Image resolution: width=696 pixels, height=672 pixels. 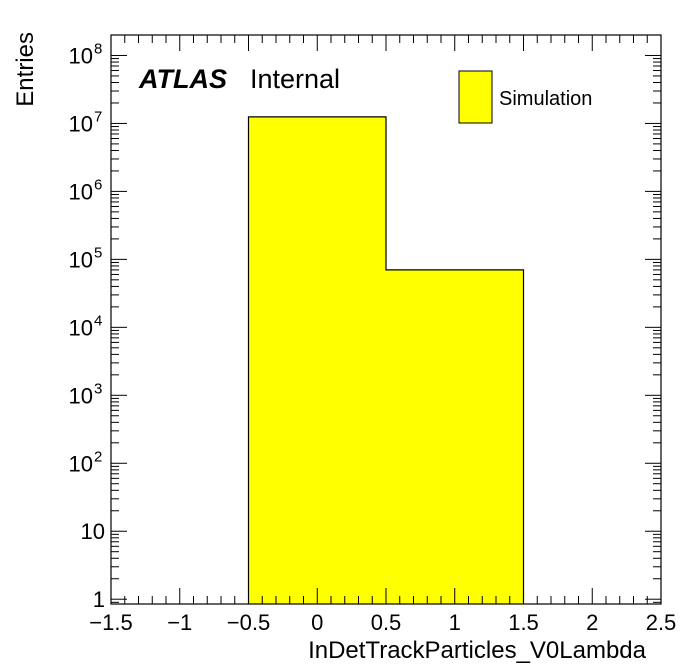 What do you see at coordinates (99, 599) in the screenshot?
I see `y-tick-label: 1` at bounding box center [99, 599].